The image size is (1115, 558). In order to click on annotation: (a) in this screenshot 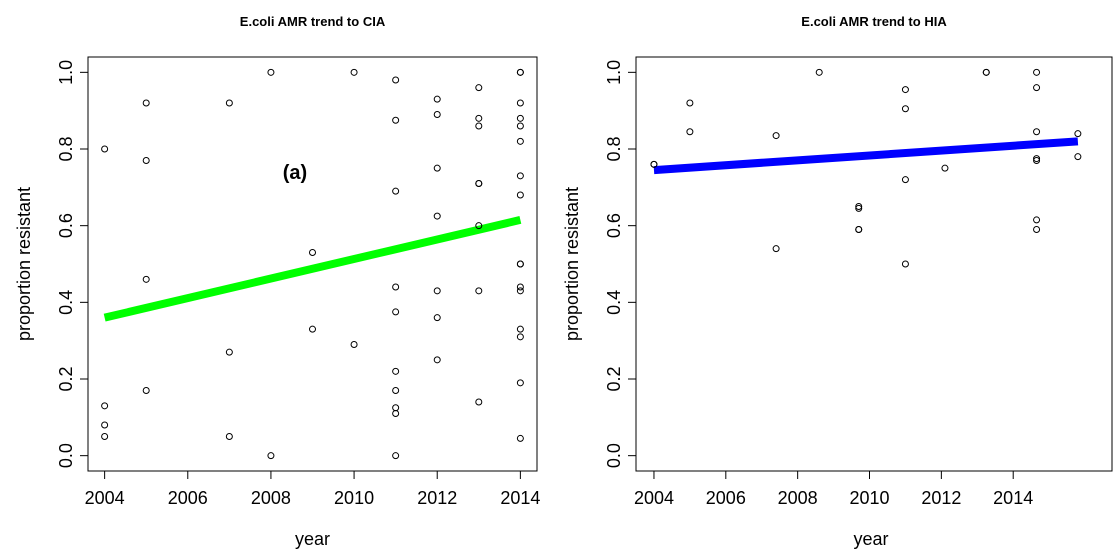, I will do `click(295, 173)`.